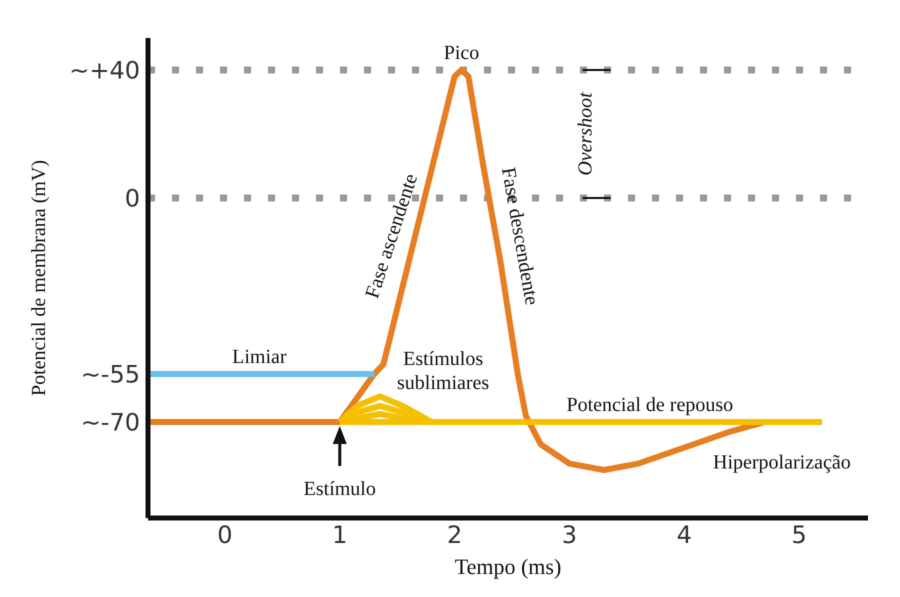 Image resolution: width=900 pixels, height=597 pixels. Describe the element at coordinates (462, 53) in the screenshot. I see `annotation: Pico` at that location.